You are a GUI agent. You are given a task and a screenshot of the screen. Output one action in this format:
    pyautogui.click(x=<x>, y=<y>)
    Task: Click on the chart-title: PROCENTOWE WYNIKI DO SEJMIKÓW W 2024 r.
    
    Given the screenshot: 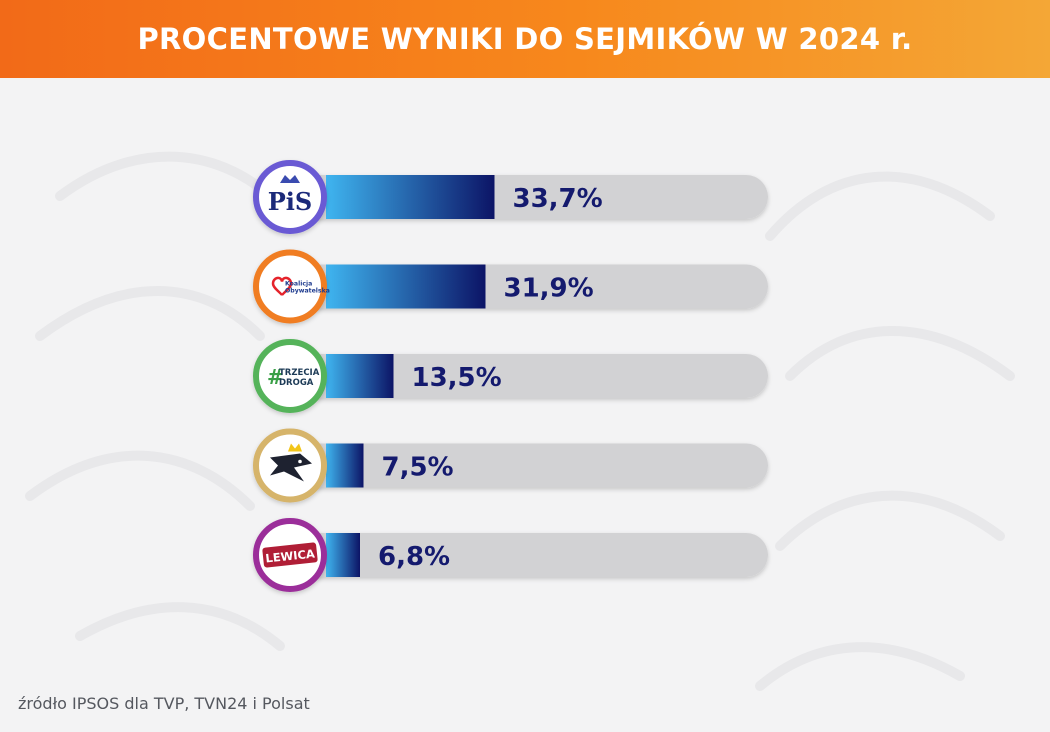 What is the action you would take?
    pyautogui.click(x=525, y=39)
    